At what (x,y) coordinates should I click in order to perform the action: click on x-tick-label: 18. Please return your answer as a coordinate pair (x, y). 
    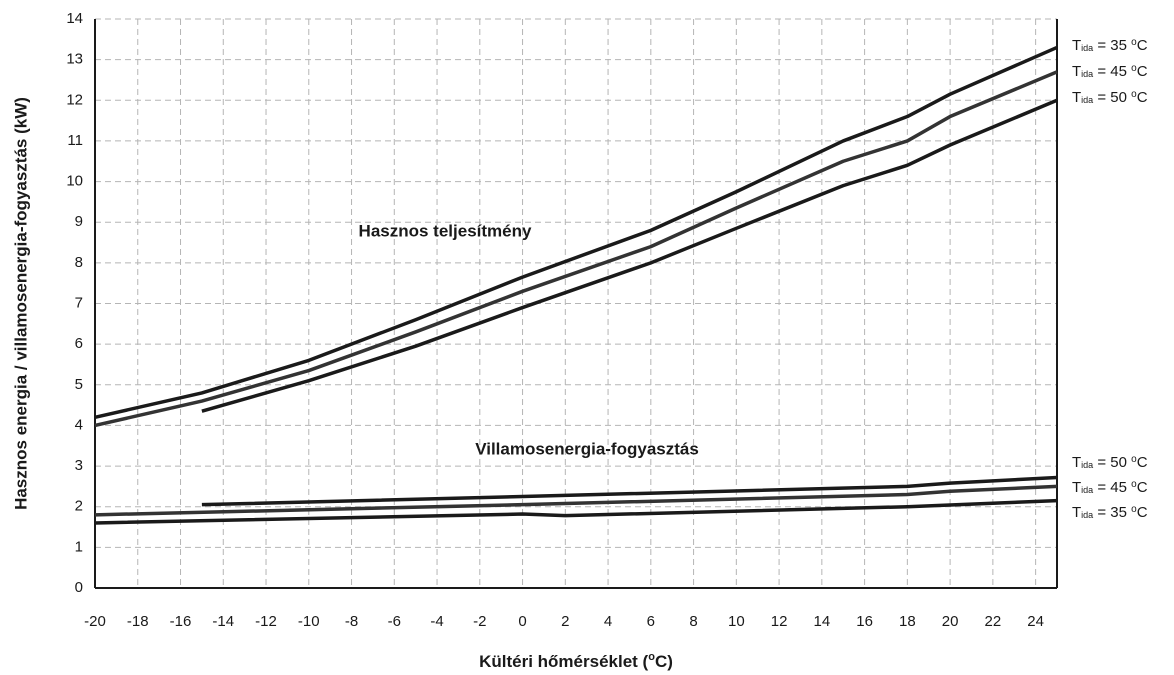
    Looking at the image, I should click on (907, 621).